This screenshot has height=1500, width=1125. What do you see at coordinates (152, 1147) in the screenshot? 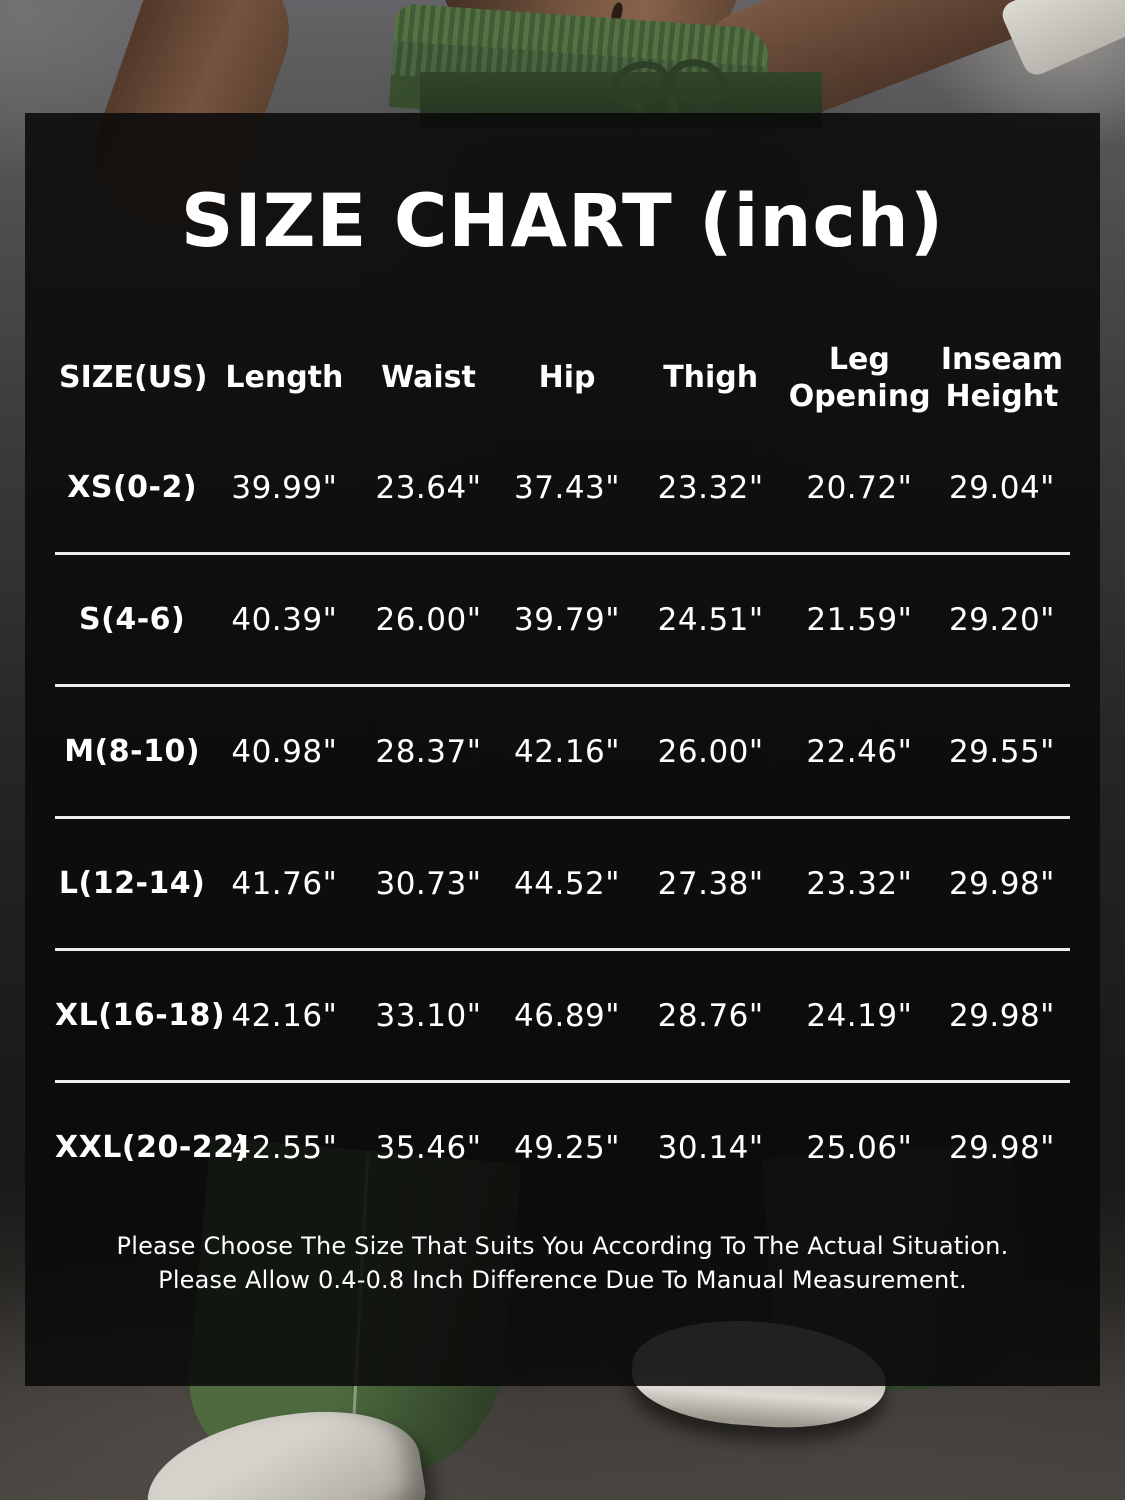
I see `size-label: XXL(20-22)` at bounding box center [152, 1147].